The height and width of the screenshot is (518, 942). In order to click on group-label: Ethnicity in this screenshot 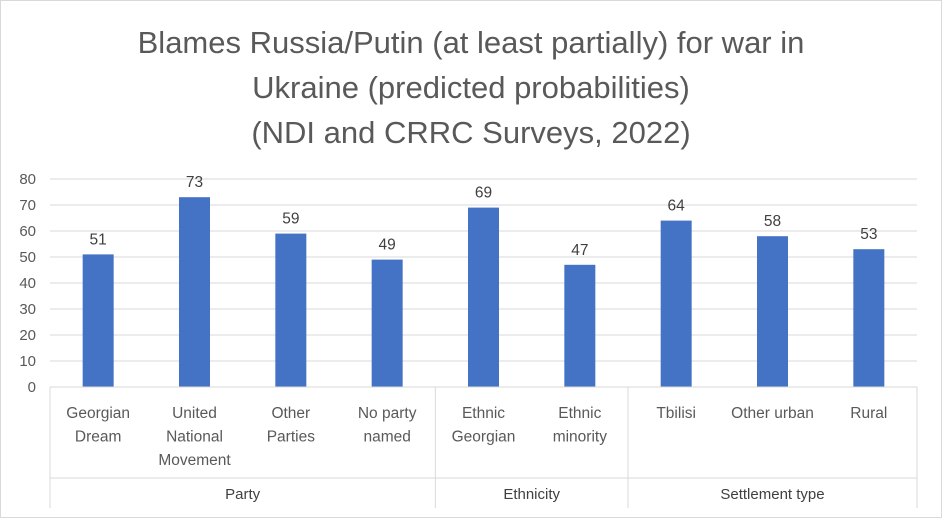, I will do `click(531, 494)`.